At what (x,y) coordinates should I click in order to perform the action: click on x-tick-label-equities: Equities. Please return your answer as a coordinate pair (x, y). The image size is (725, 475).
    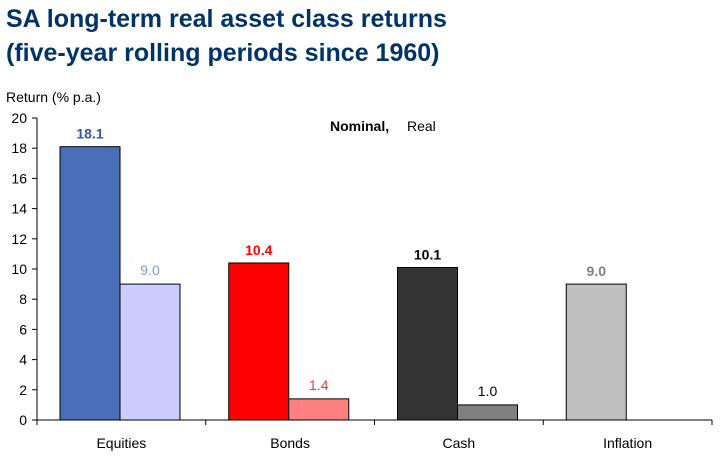
    Looking at the image, I should click on (121, 443).